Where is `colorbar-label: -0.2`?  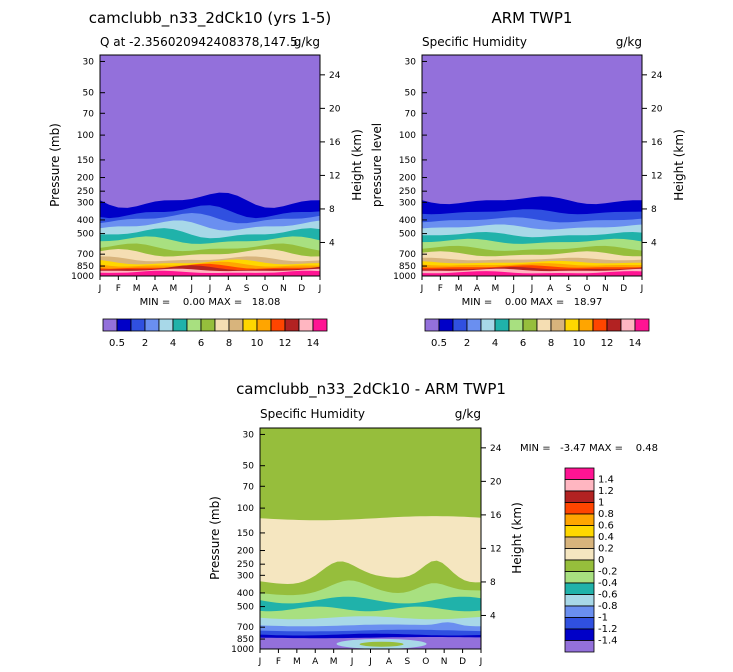 colorbar-label: -0.2 is located at coordinates (608, 572).